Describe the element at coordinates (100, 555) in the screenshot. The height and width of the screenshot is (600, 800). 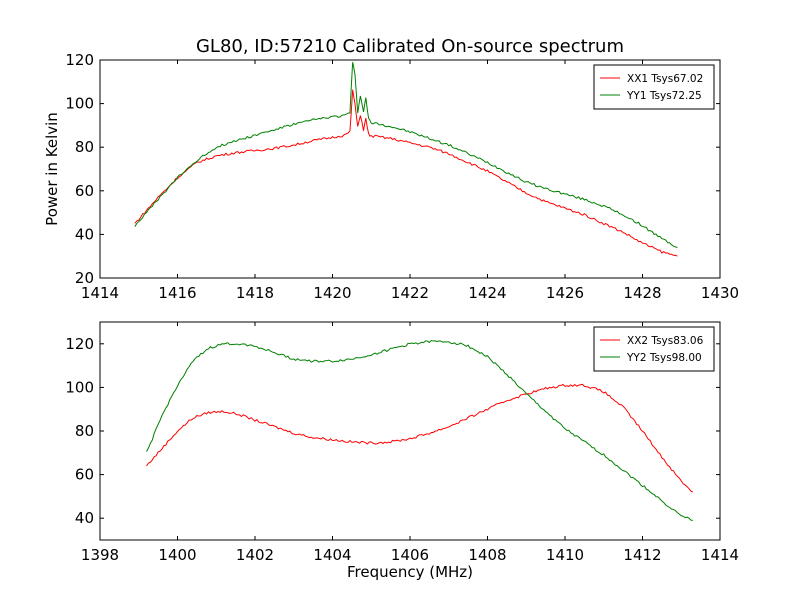
I see `panel-2-xtick-label: 1398` at that location.